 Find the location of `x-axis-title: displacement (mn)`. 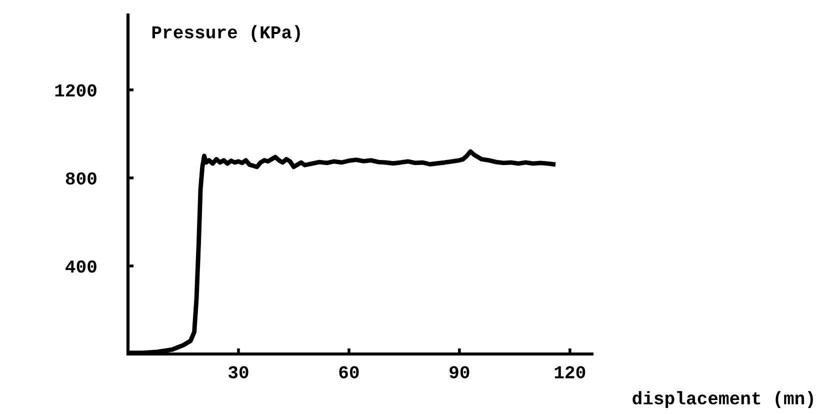

x-axis-title: displacement (mn) is located at coordinates (722, 399).